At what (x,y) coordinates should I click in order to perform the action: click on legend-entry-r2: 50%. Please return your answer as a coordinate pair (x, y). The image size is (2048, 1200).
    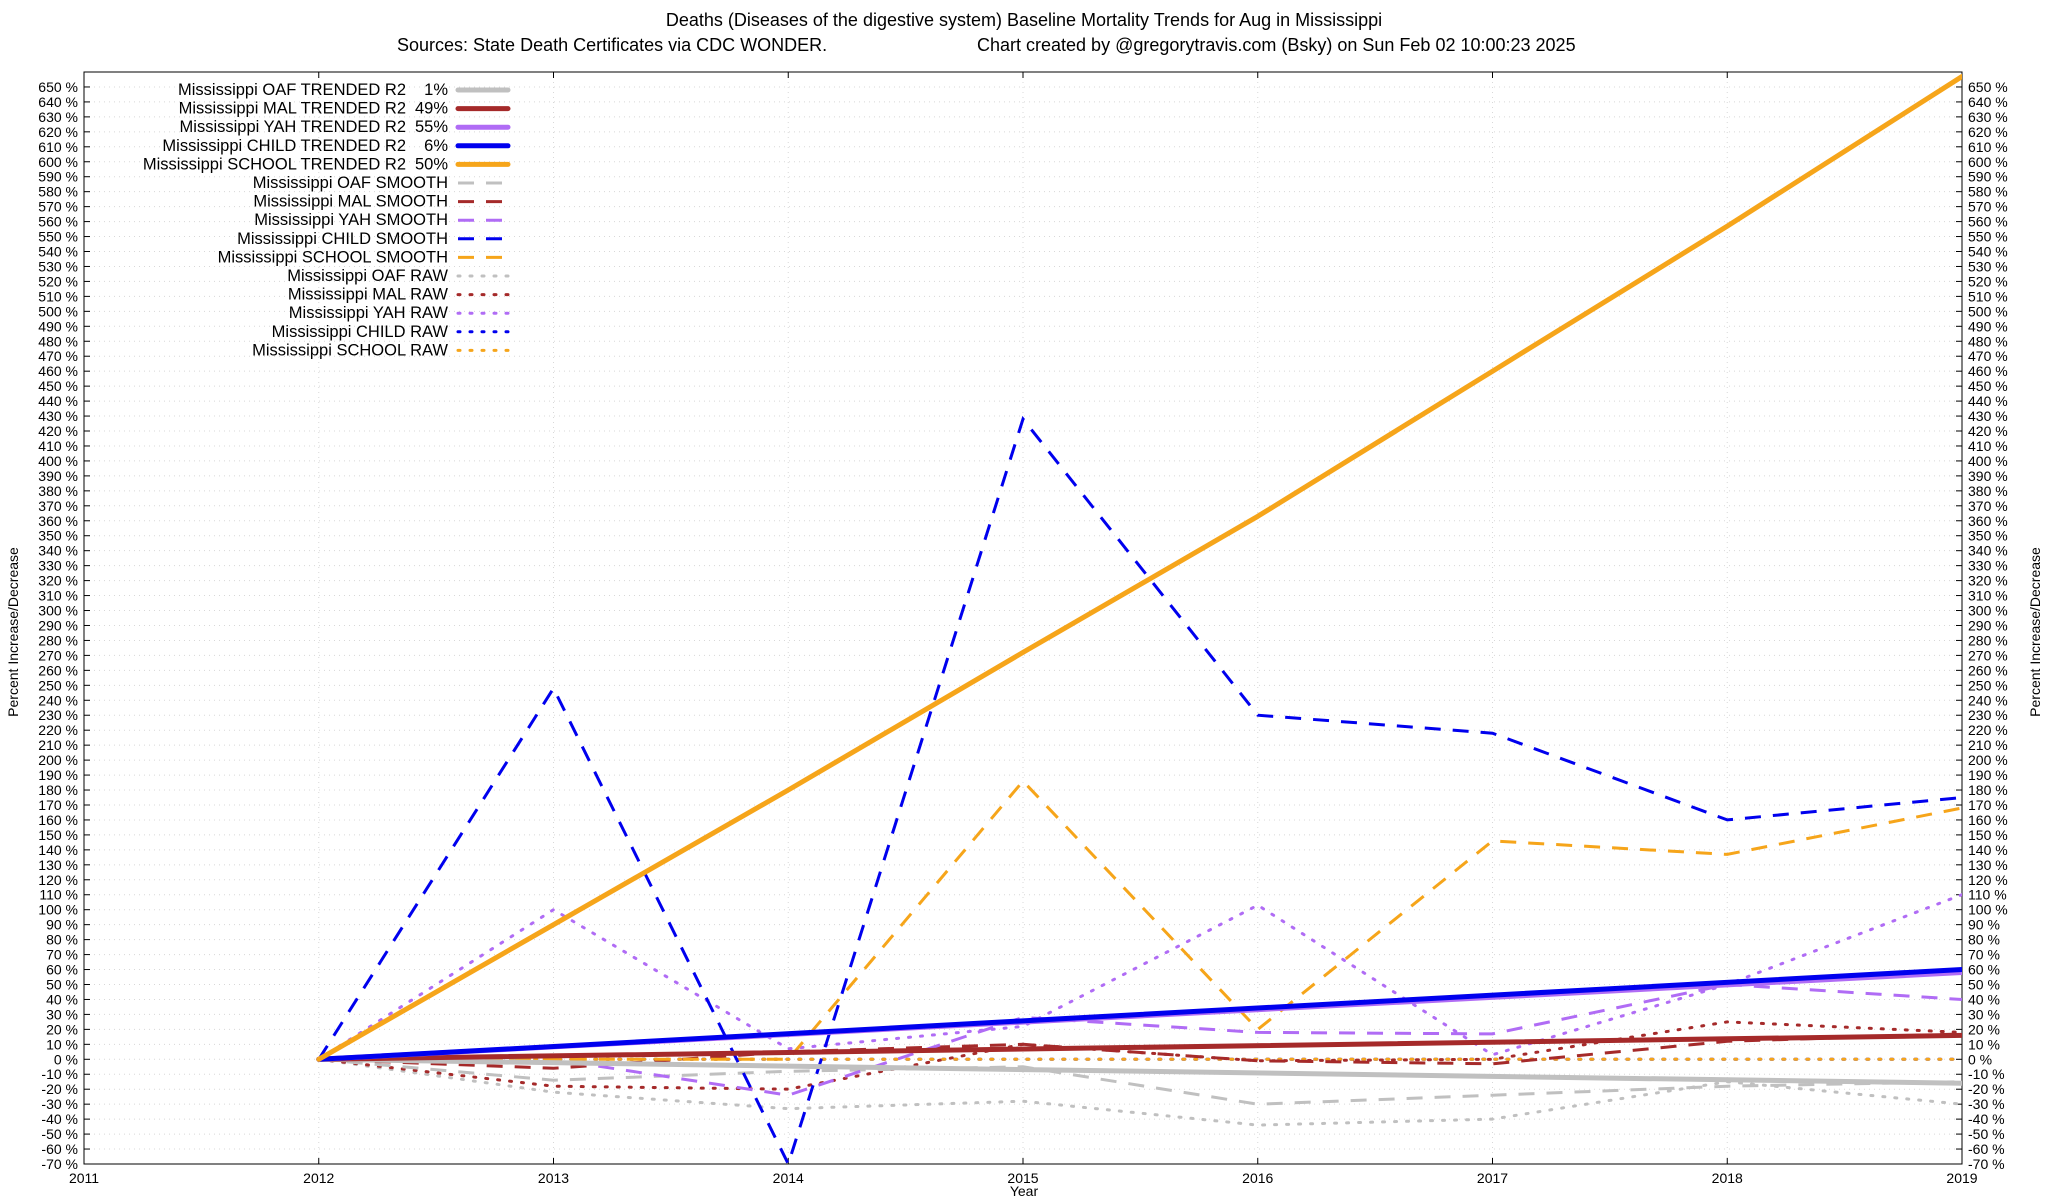
    Looking at the image, I should click on (431, 164).